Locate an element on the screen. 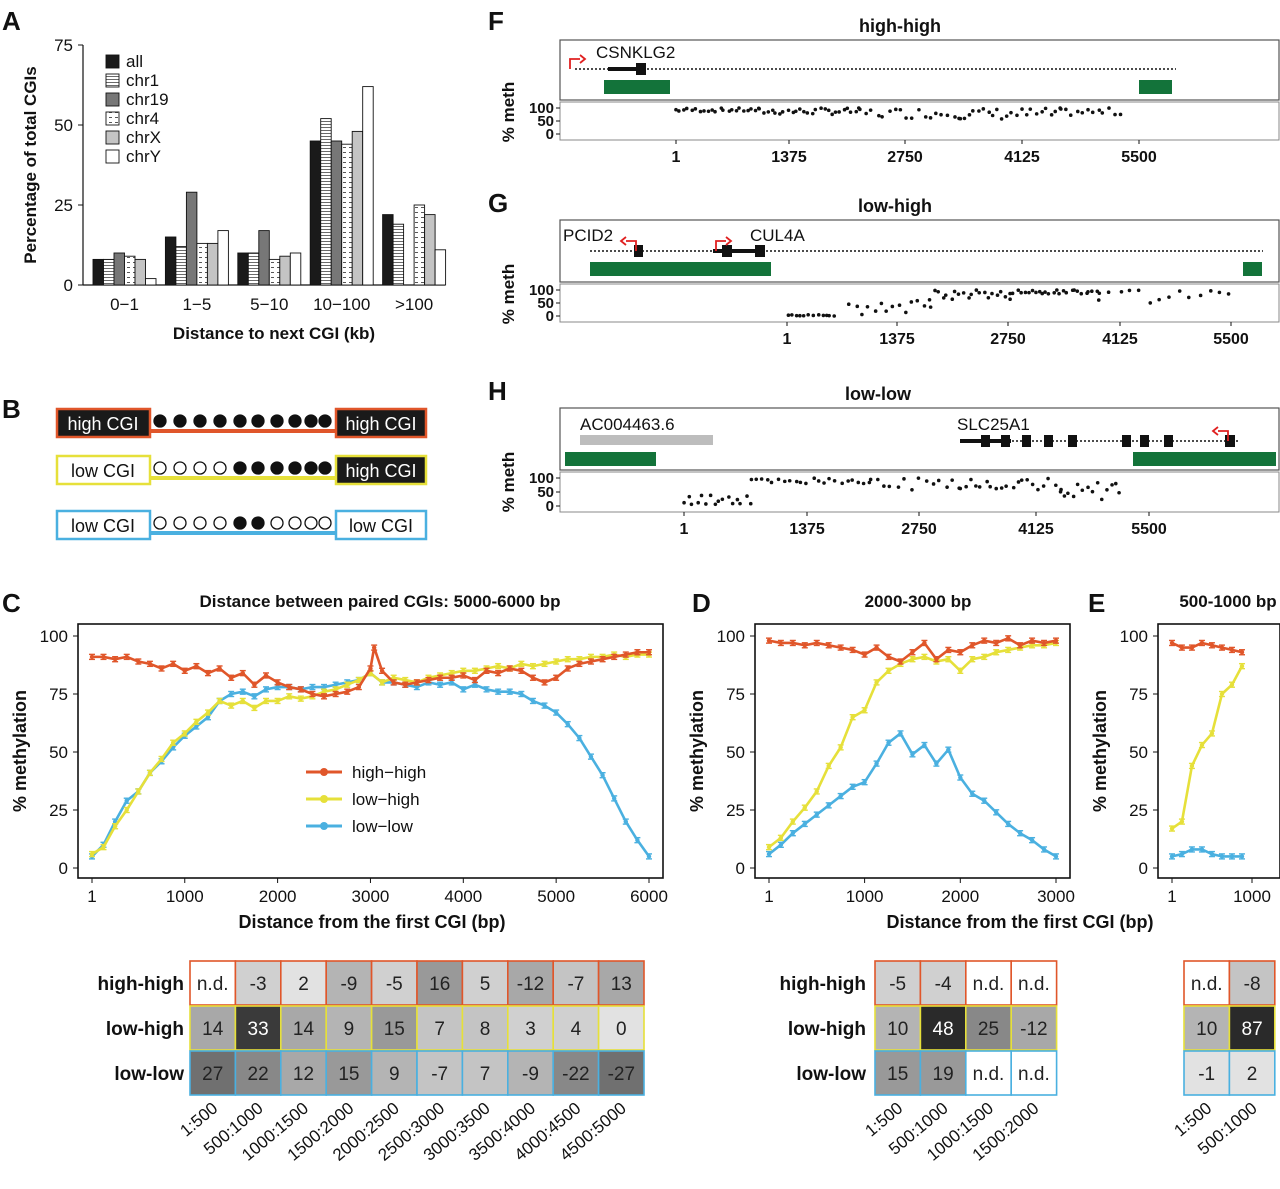 This screenshot has width=1280, height=1189. table-cell-value: 15 is located at coordinates (348, 1074).